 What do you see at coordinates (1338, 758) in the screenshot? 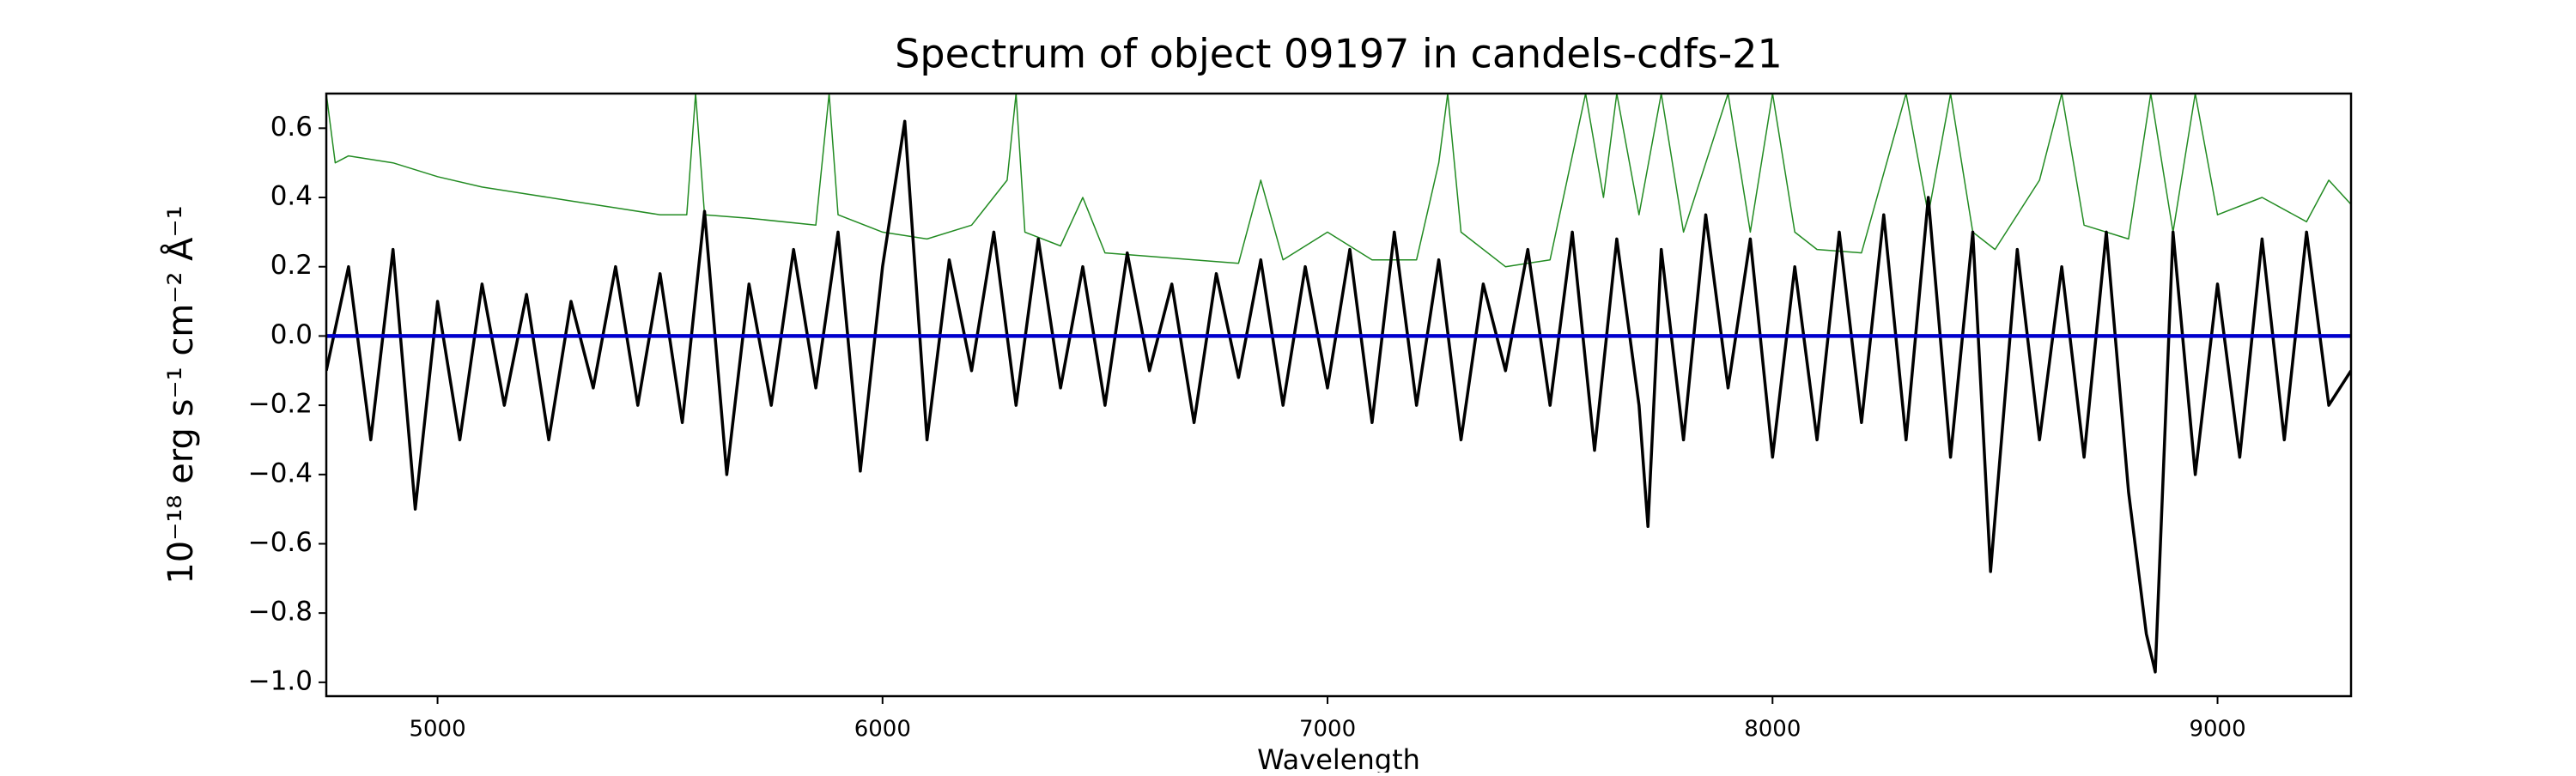
I see `x-axis-label: Wavelength` at bounding box center [1338, 758].